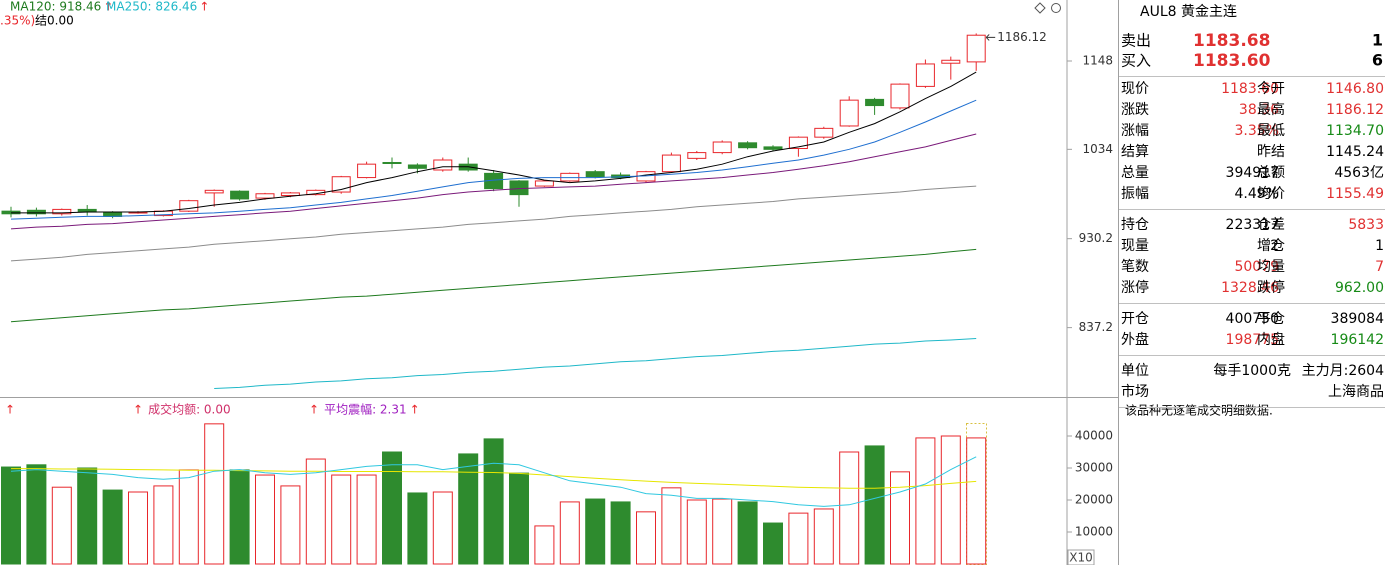 The width and height of the screenshot is (1385, 565). I want to click on stat-value: 4.49%, so click(1257, 194).